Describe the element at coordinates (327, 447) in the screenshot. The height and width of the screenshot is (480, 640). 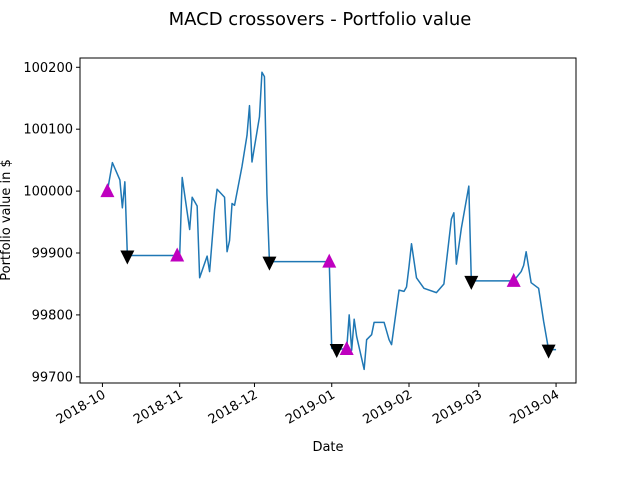
I see `x-axis-title: Date` at that location.